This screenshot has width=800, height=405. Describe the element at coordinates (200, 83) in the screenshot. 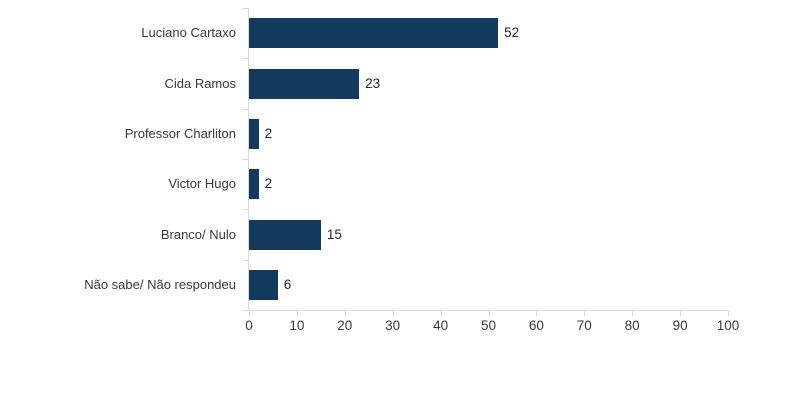

I see `category-label: Cida Ramos` at that location.